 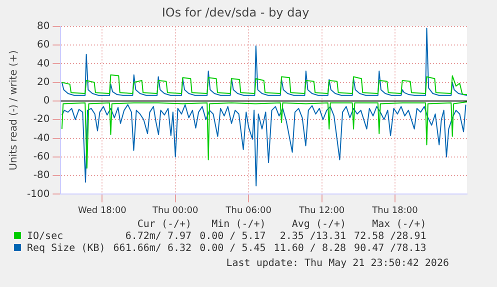 What do you see at coordinates (175, 211) in the screenshot?
I see `x-tick-label: Thu 00:00` at bounding box center [175, 211].